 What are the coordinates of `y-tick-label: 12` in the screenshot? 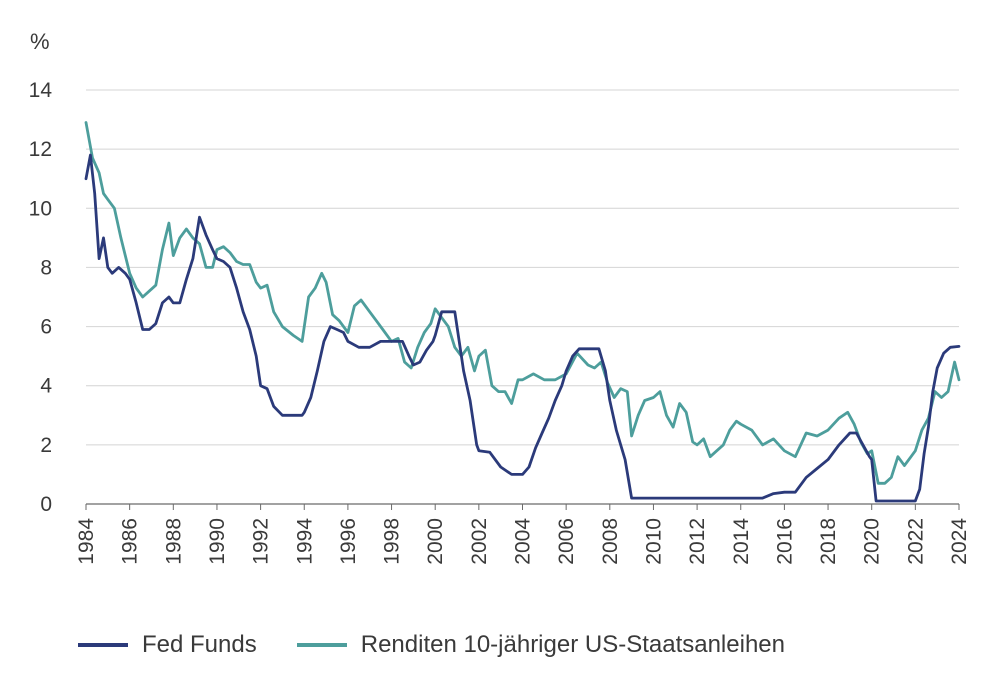 It's located at (40, 149).